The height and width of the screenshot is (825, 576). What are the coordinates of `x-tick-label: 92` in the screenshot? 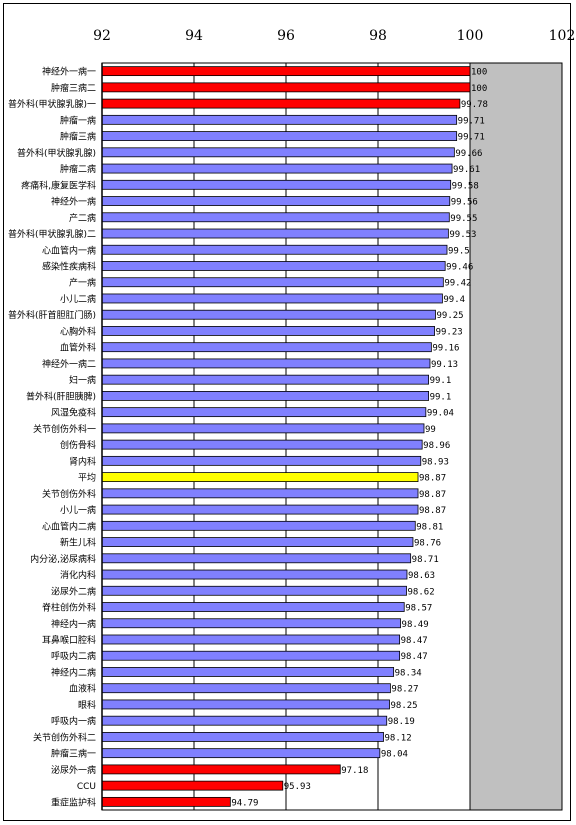 It's located at (102, 36).